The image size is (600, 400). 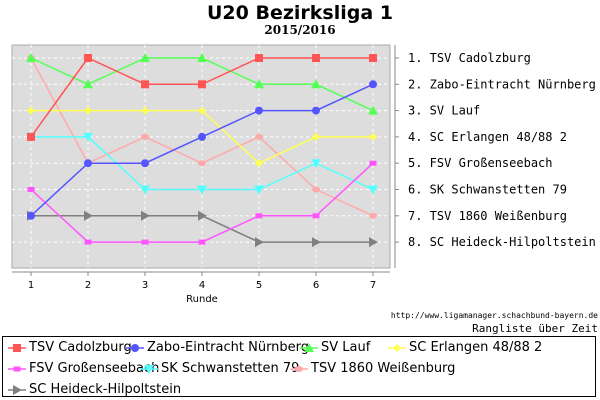 What do you see at coordinates (487, 190) in the screenshot?
I see `ranking-label: 6. SK Schwanstetten 79` at bounding box center [487, 190].